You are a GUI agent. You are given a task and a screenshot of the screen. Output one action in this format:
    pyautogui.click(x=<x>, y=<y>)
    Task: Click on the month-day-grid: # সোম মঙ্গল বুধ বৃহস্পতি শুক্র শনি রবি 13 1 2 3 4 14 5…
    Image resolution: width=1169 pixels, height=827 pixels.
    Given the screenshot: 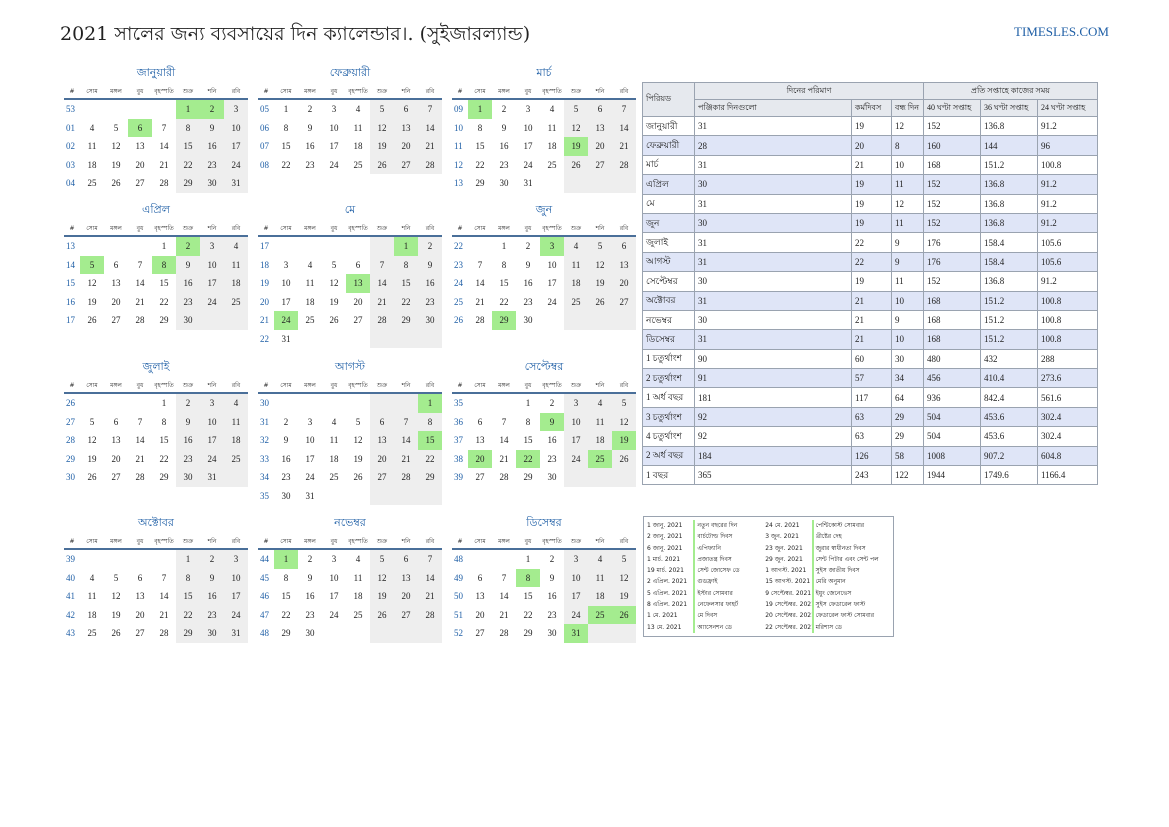 What is the action you would take?
    pyautogui.click(x=156, y=274)
    